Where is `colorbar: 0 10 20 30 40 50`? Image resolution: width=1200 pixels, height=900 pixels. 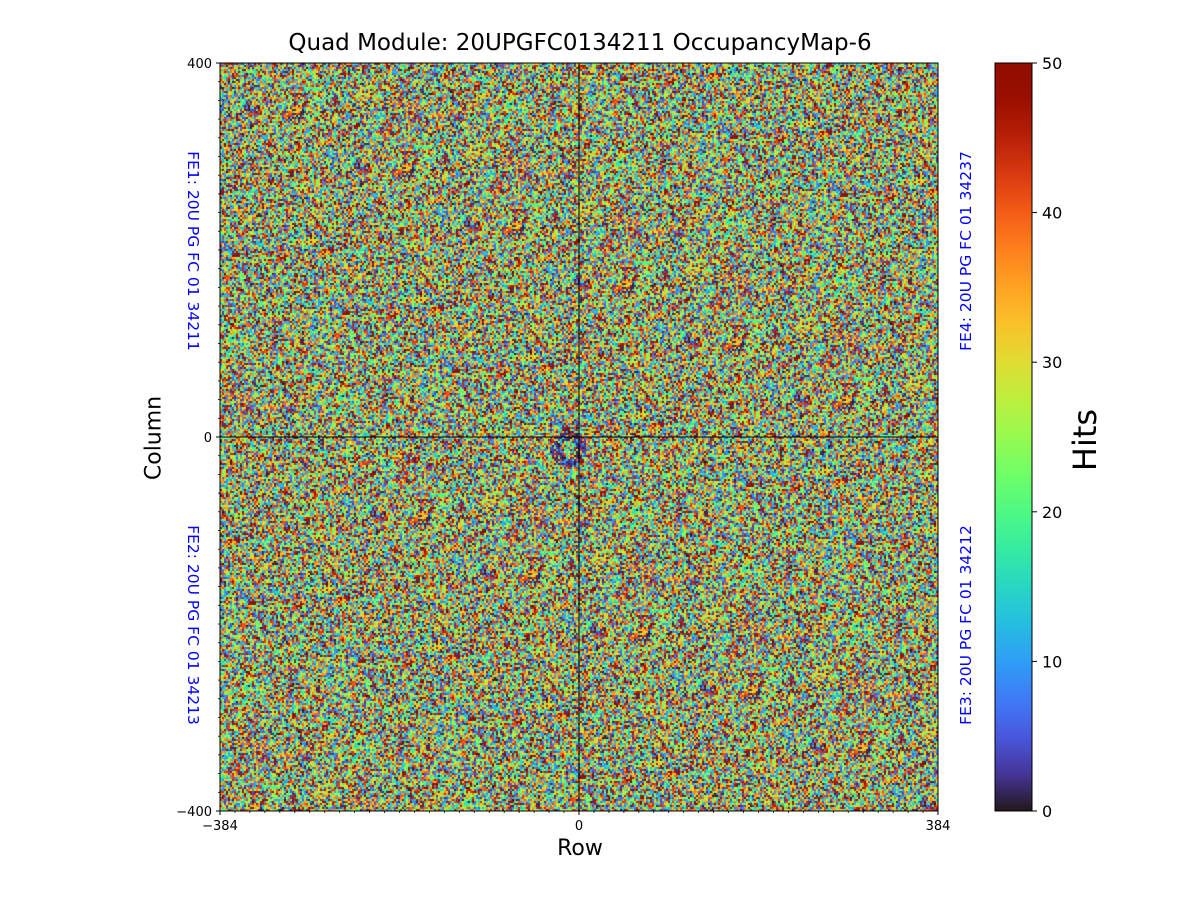
colorbar: 0 10 20 30 40 50 is located at coordinates (1028, 437).